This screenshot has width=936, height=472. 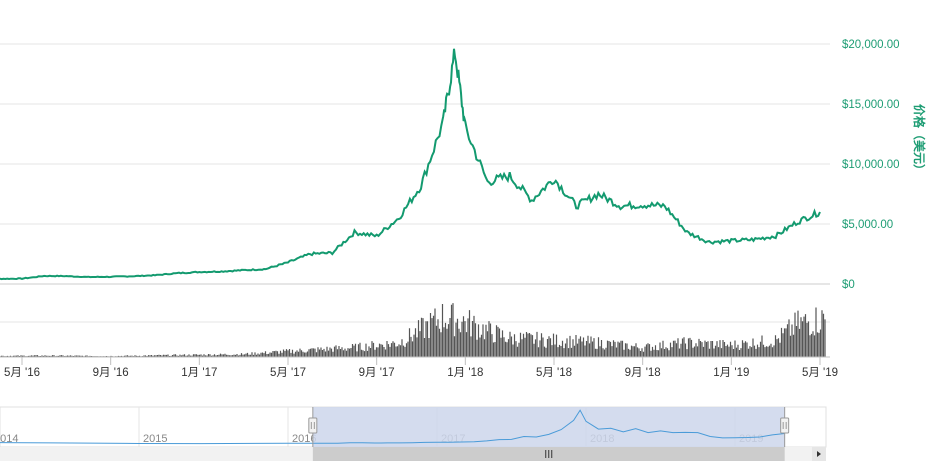 What do you see at coordinates (867, 225) in the screenshot?
I see `y-tick-label: $5,000.00` at bounding box center [867, 225].